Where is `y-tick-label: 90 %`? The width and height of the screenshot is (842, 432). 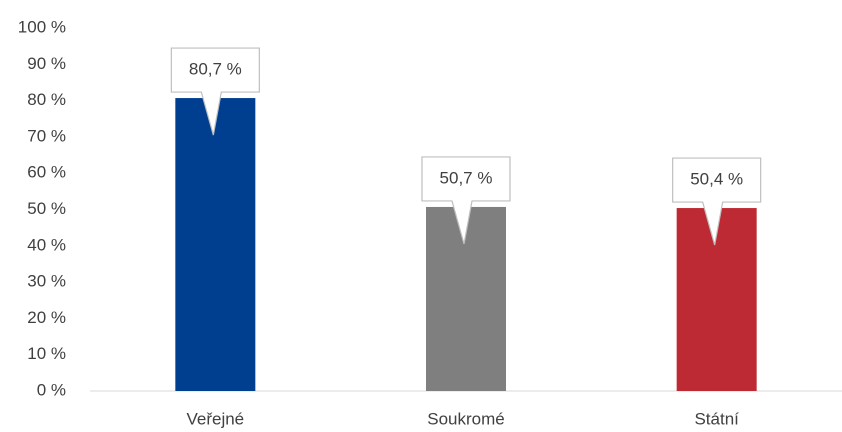 y-tick-label: 90 % is located at coordinates (46, 63).